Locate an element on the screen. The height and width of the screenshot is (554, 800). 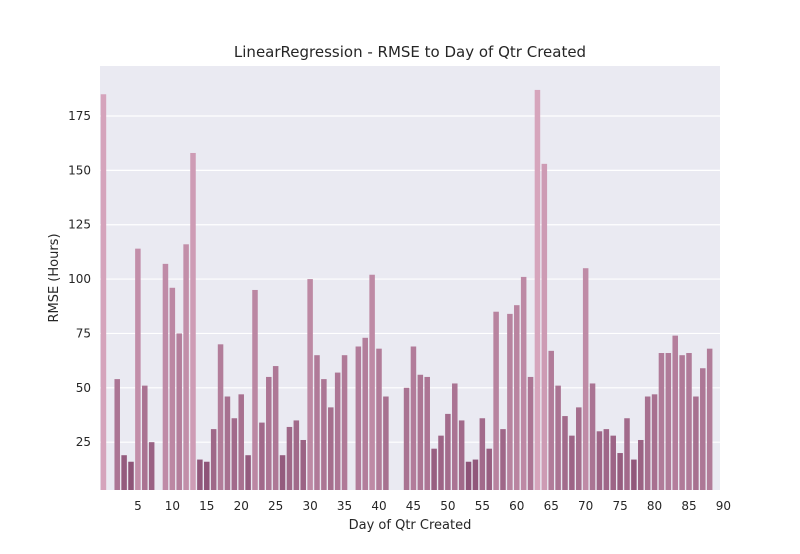
y-tick-label: 25 is located at coordinates (83, 442).